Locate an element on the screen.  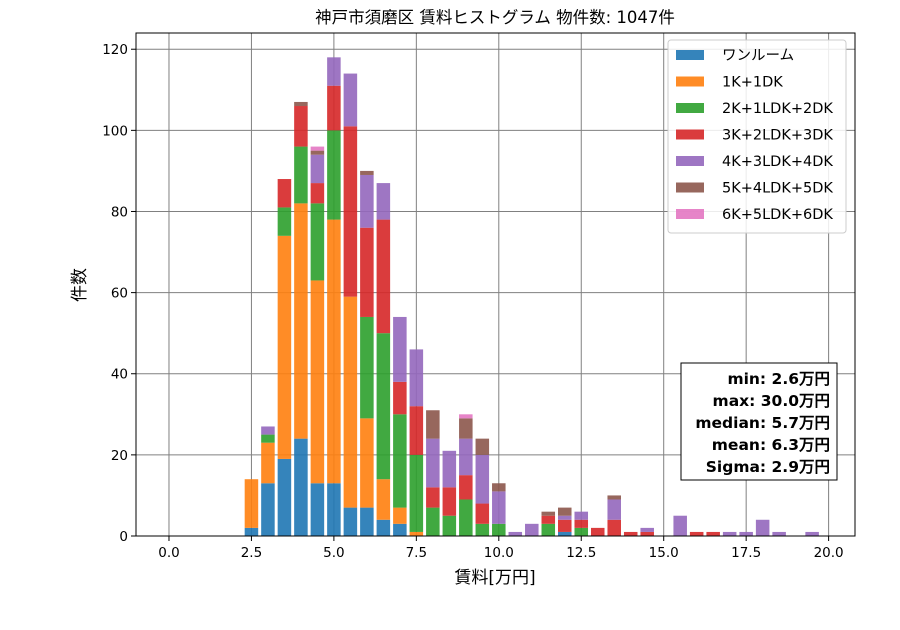
legend-label: ワンルーム is located at coordinates (758, 56).